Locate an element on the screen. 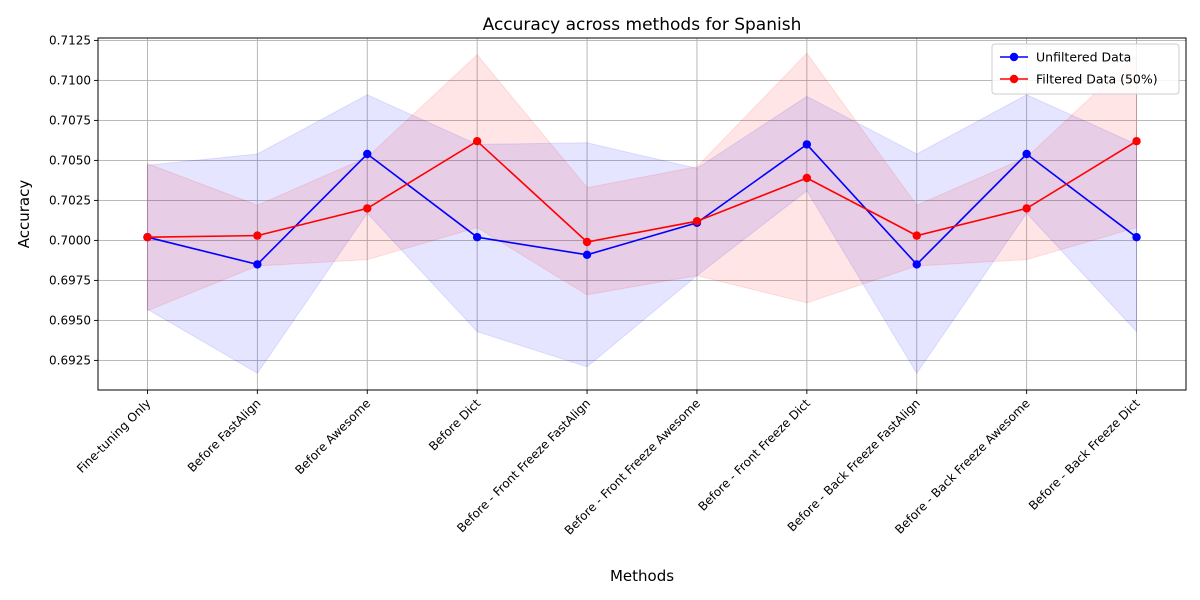 The height and width of the screenshot is (600, 1200). y-tick-label: 0.7025 is located at coordinates (70, 200).